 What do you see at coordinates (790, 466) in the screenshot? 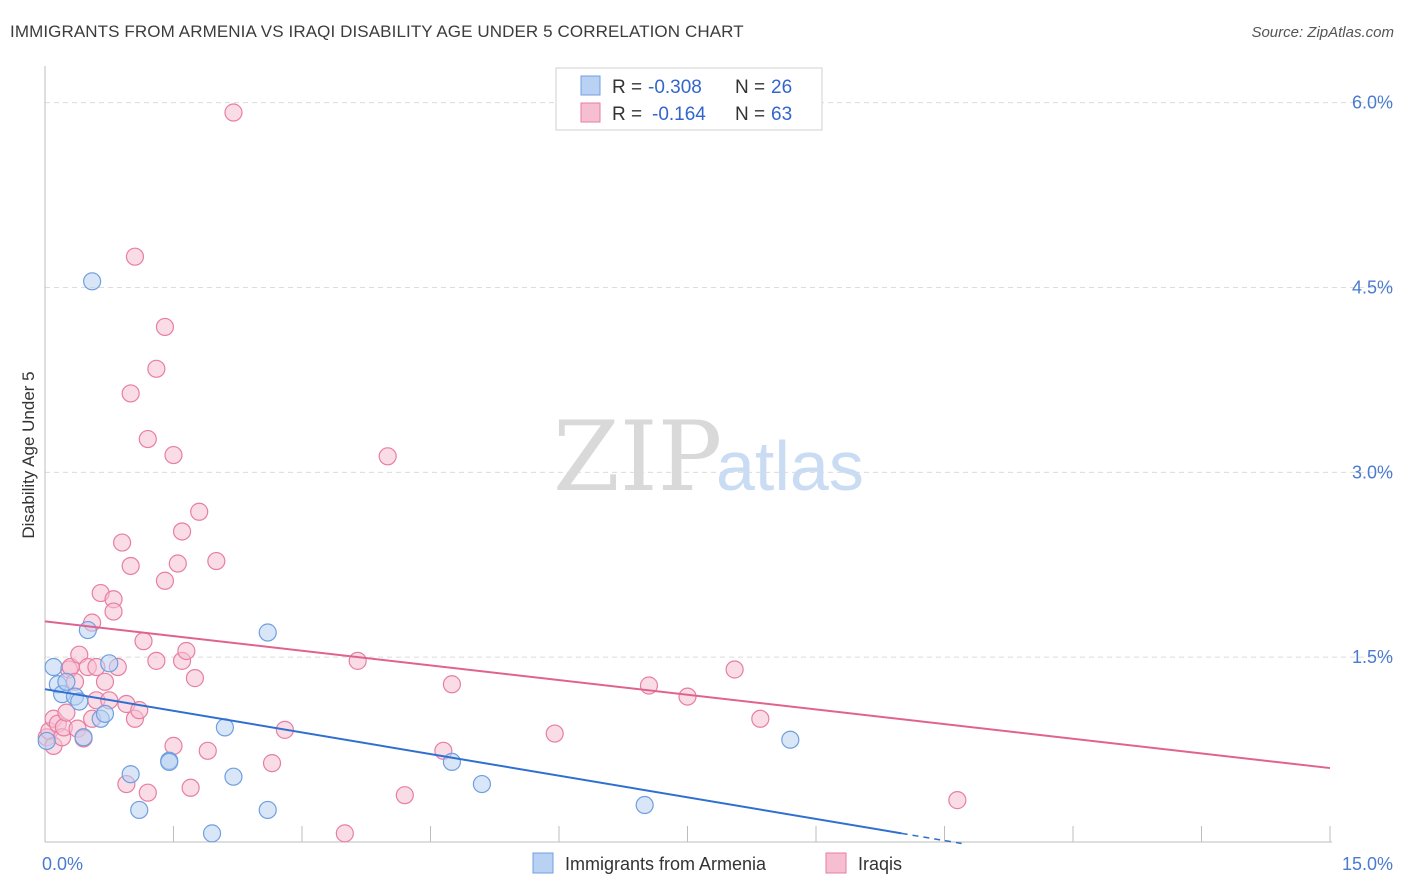
I see `watermark-atlas: atlas` at bounding box center [790, 466].